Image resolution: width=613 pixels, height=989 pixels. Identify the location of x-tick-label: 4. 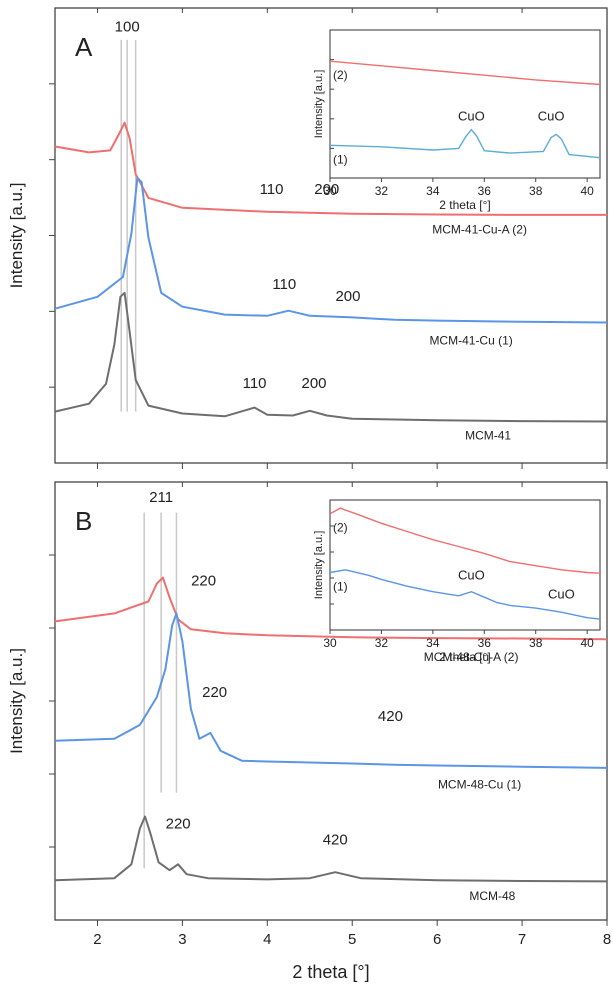
(267, 939).